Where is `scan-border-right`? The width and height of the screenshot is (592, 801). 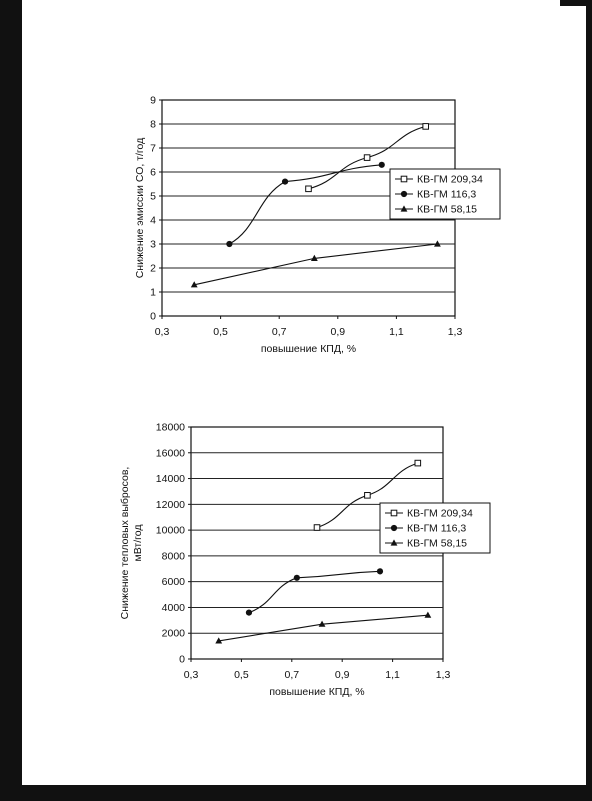 scan-border-right is located at coordinates (589, 400).